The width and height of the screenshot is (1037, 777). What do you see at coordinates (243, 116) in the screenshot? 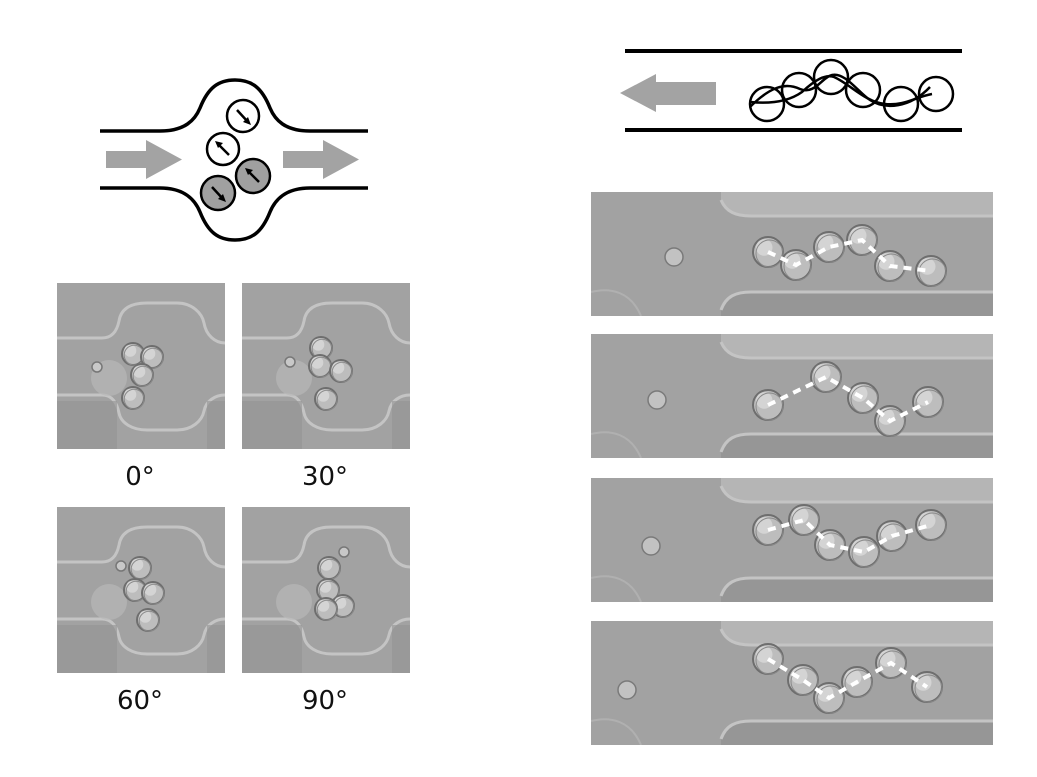
I see `particle-top` at bounding box center [243, 116].